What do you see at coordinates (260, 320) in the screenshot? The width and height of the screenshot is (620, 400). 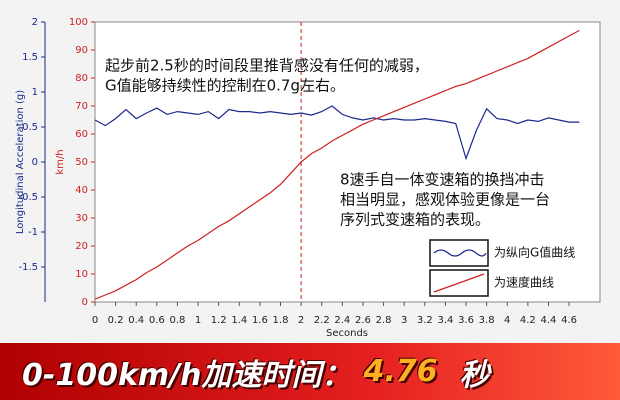 I see `x-tick-label: 1.6` at bounding box center [260, 320].